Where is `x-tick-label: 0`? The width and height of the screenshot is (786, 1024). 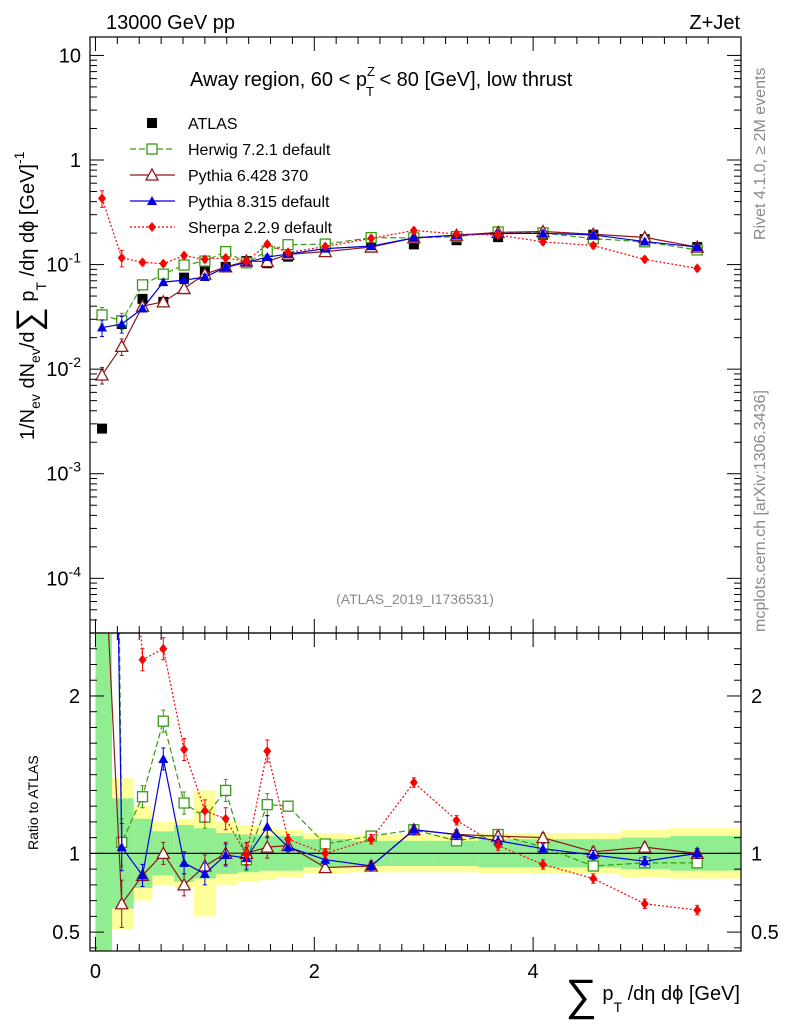 x-tick-label: 0 is located at coordinates (95, 972).